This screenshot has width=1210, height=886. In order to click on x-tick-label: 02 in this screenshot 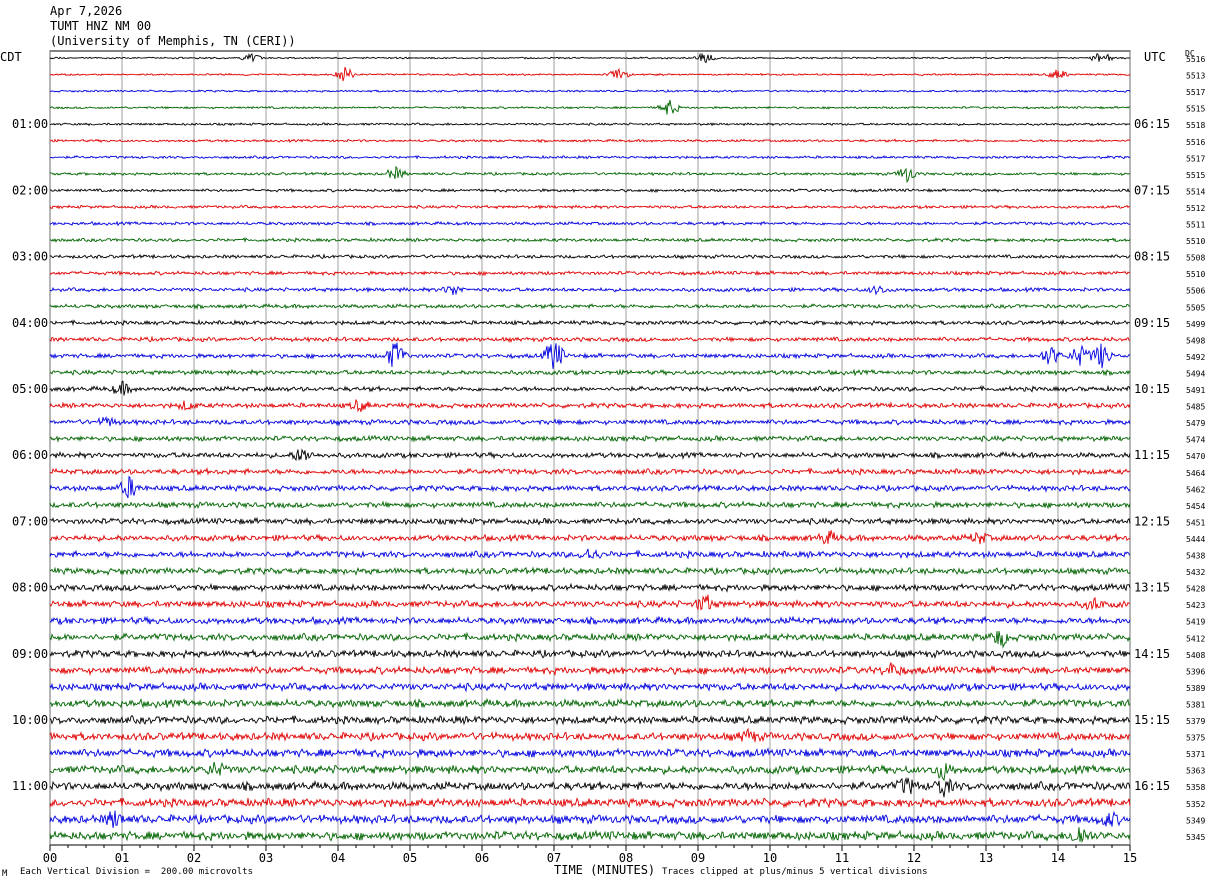, I will do `click(194, 858)`.